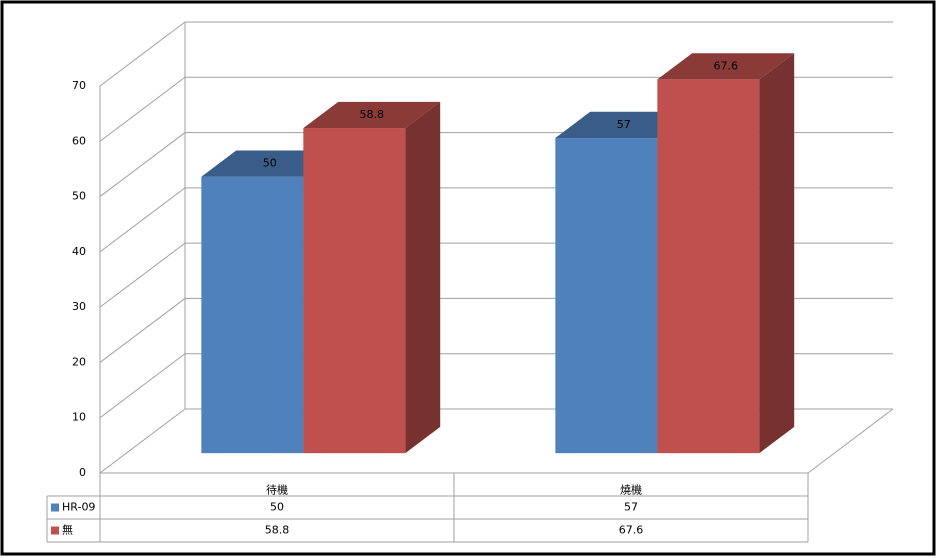 This screenshot has width=936, height=558. Describe the element at coordinates (270, 163) in the screenshot. I see `value-label: 50` at that location.